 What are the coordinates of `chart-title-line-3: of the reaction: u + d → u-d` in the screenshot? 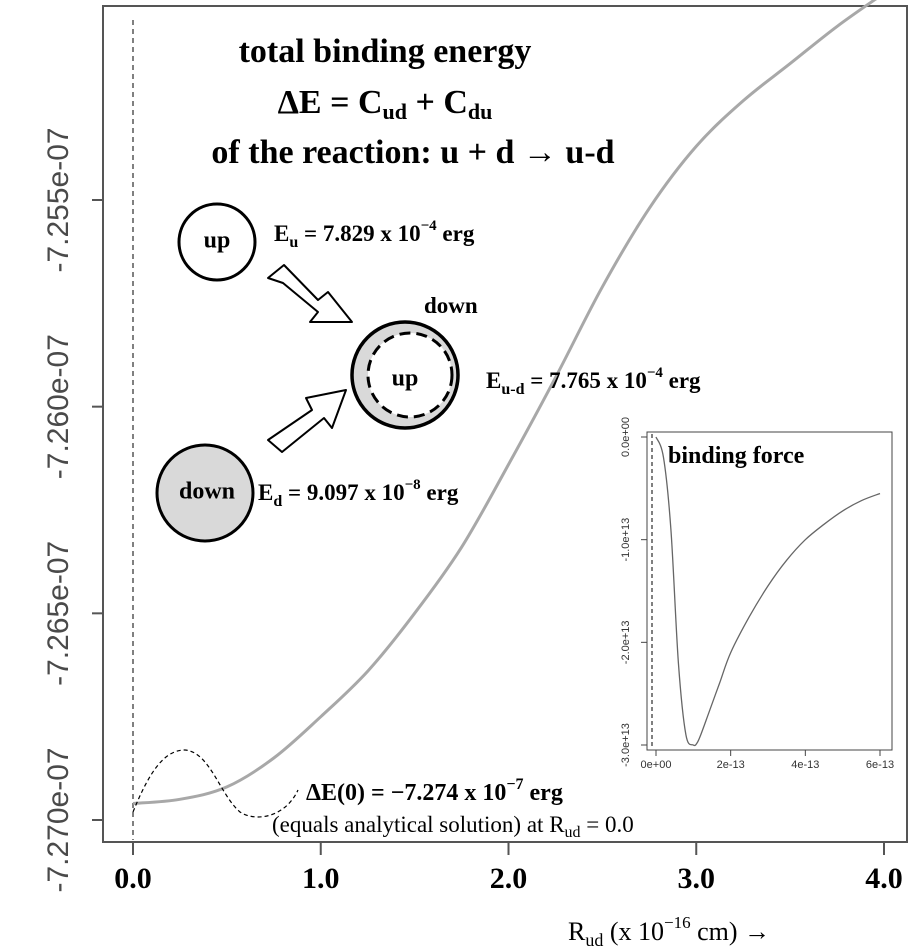 It's located at (412, 152).